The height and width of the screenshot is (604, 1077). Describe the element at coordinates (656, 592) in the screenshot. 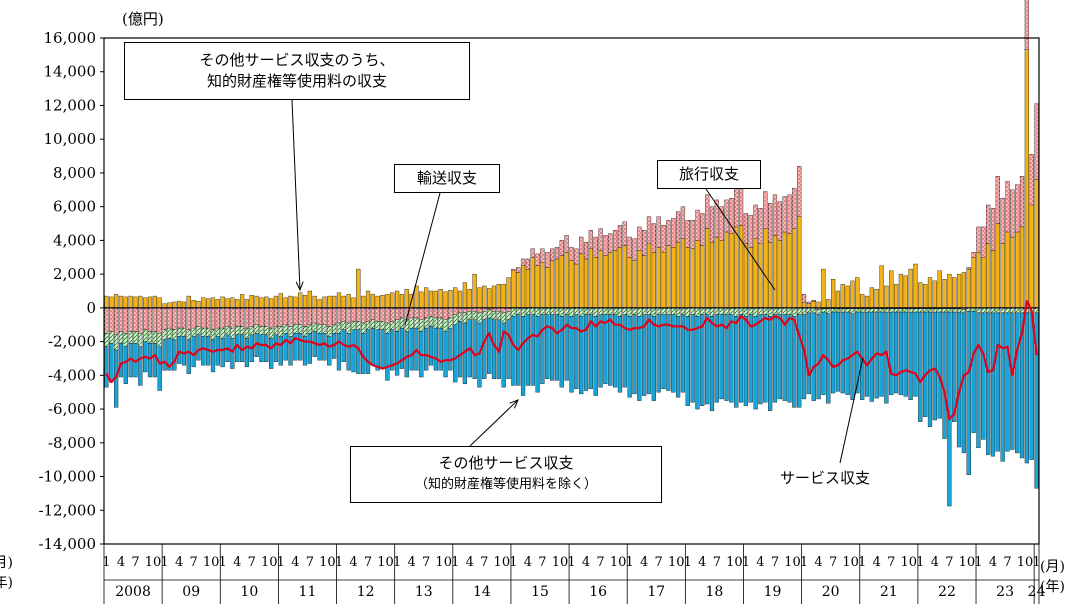

I see `year-label: 17` at that location.